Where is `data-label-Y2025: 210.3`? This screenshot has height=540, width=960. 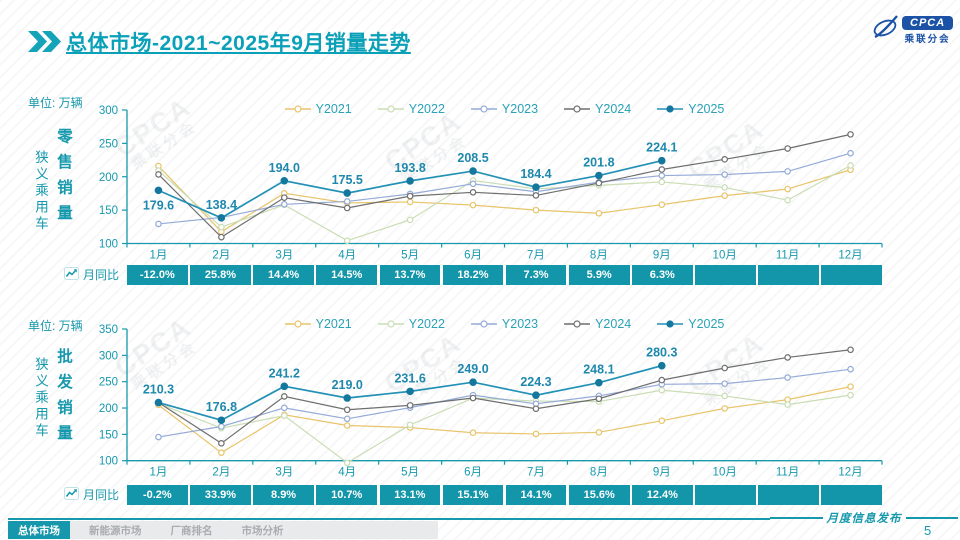 data-label-Y2025: 210.3 is located at coordinates (158, 390).